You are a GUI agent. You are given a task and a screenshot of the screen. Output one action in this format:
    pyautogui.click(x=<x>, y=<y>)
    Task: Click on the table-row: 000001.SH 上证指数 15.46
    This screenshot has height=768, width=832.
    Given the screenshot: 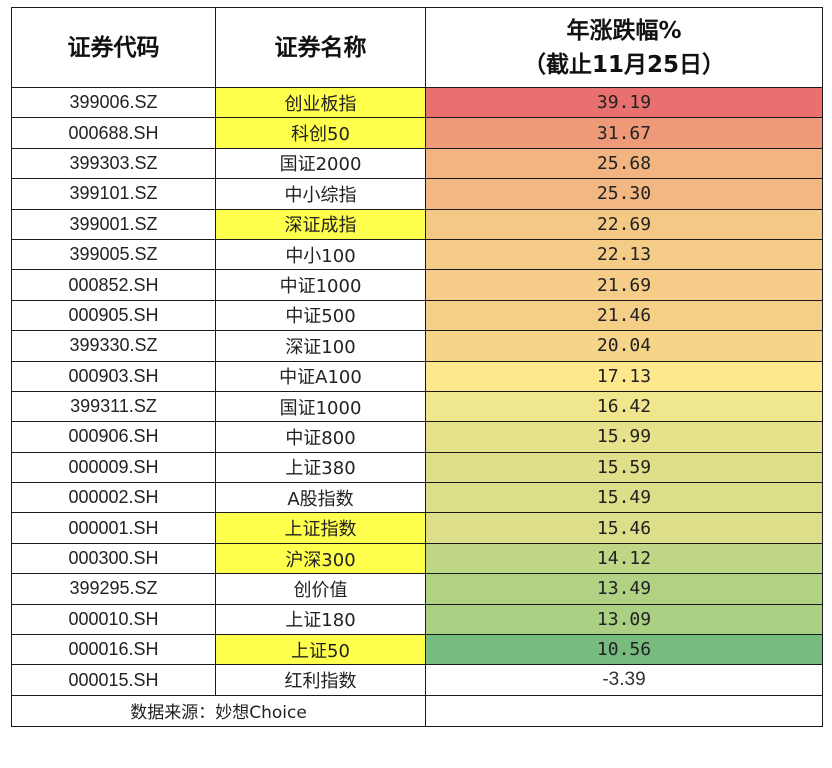 What is the action you would take?
    pyautogui.click(x=417, y=528)
    